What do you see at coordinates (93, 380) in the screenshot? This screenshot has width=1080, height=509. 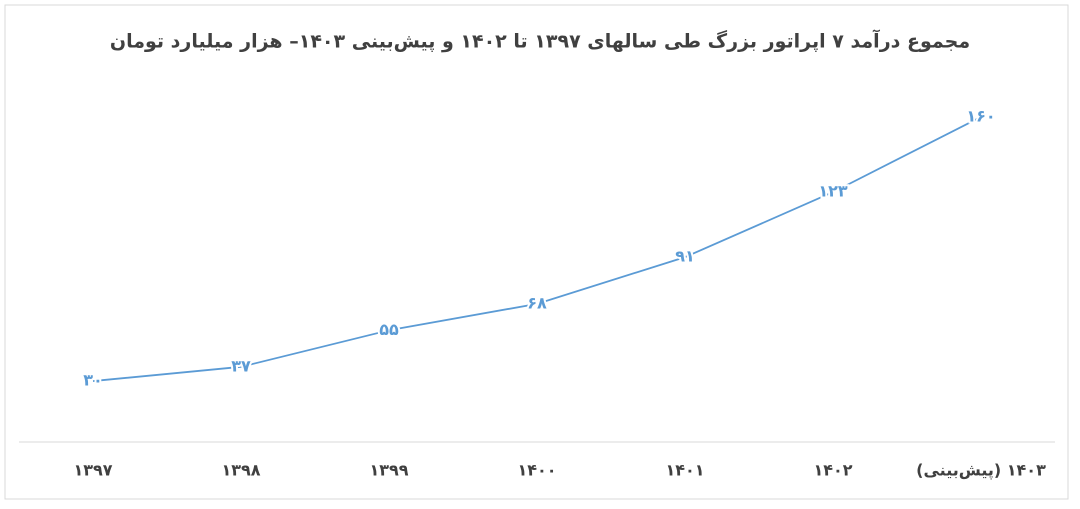 I see `data-label: ۳۰` at bounding box center [93, 380].